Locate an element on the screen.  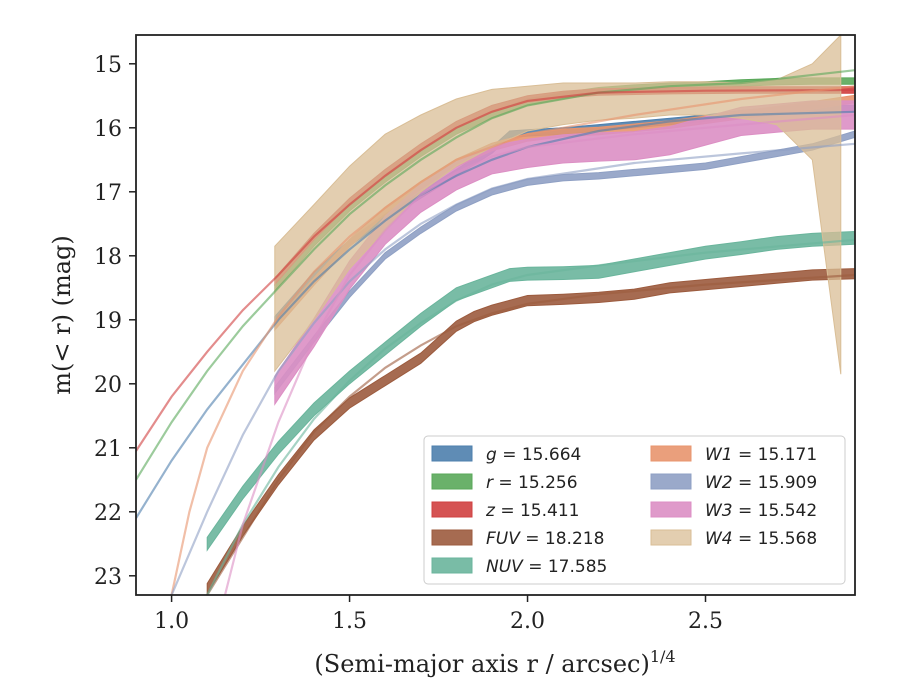
y-tick-label: 15 is located at coordinates (108, 65).